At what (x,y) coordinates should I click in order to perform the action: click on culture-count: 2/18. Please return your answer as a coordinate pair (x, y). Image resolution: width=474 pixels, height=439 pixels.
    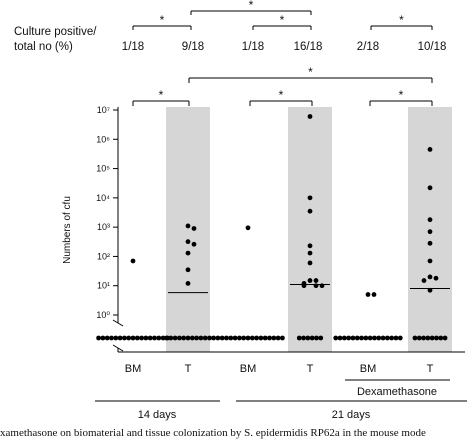
    Looking at the image, I should click on (368, 47).